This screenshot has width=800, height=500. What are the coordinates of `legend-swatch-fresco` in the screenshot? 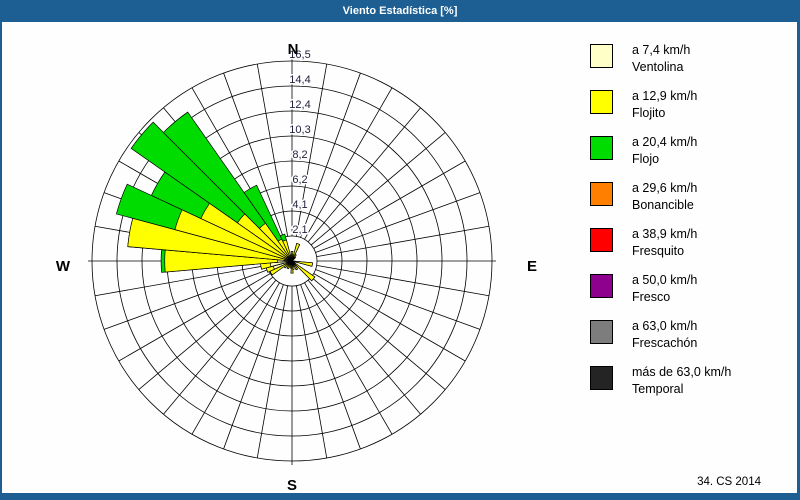 It's located at (601, 286).